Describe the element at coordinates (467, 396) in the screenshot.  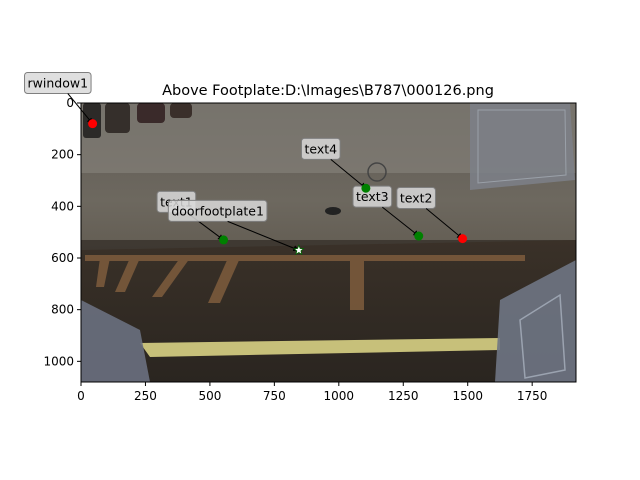
I see `x-tick-label: 1500` at that location.